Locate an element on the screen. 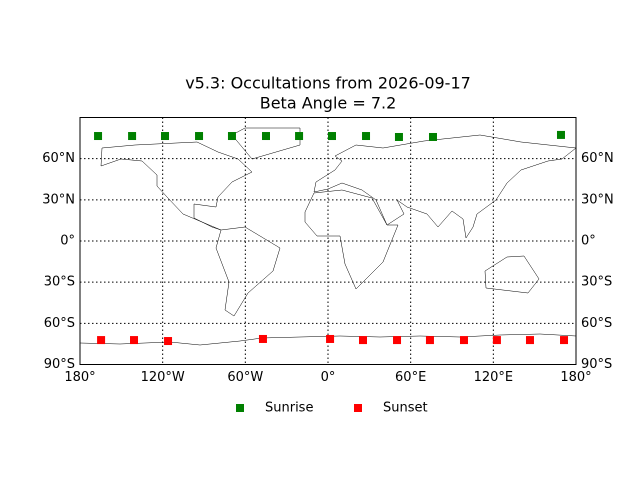 This screenshot has height=480, width=640. y-tick-label: 30°N is located at coordinates (58, 199).